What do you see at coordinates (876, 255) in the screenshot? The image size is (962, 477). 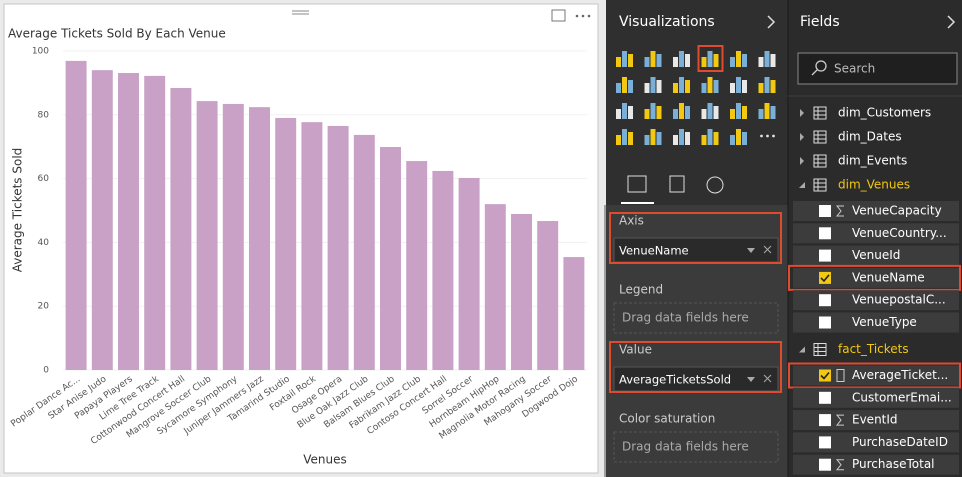 I see `field-name: VenueId` at bounding box center [876, 255].